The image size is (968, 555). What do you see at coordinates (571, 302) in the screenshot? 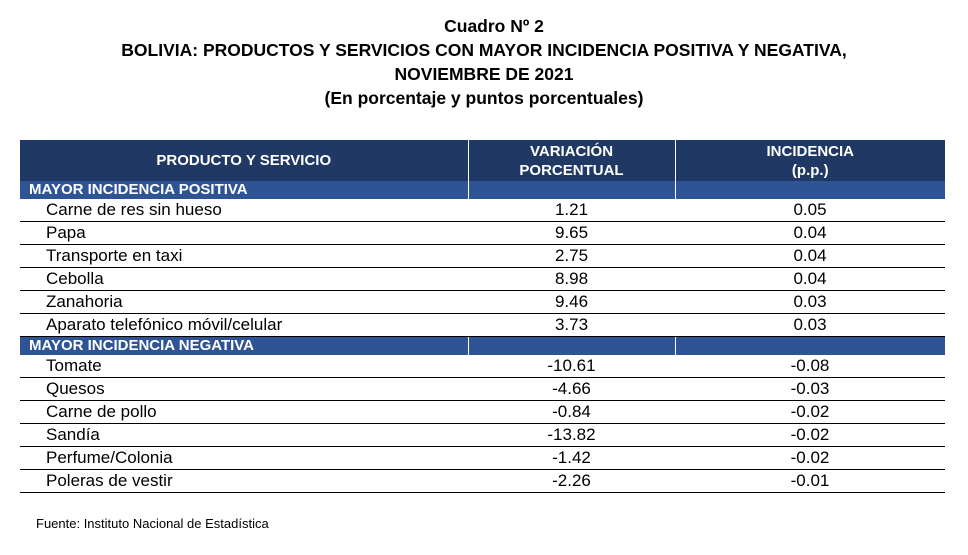
I see `variation-value: 9.46` at bounding box center [571, 302].